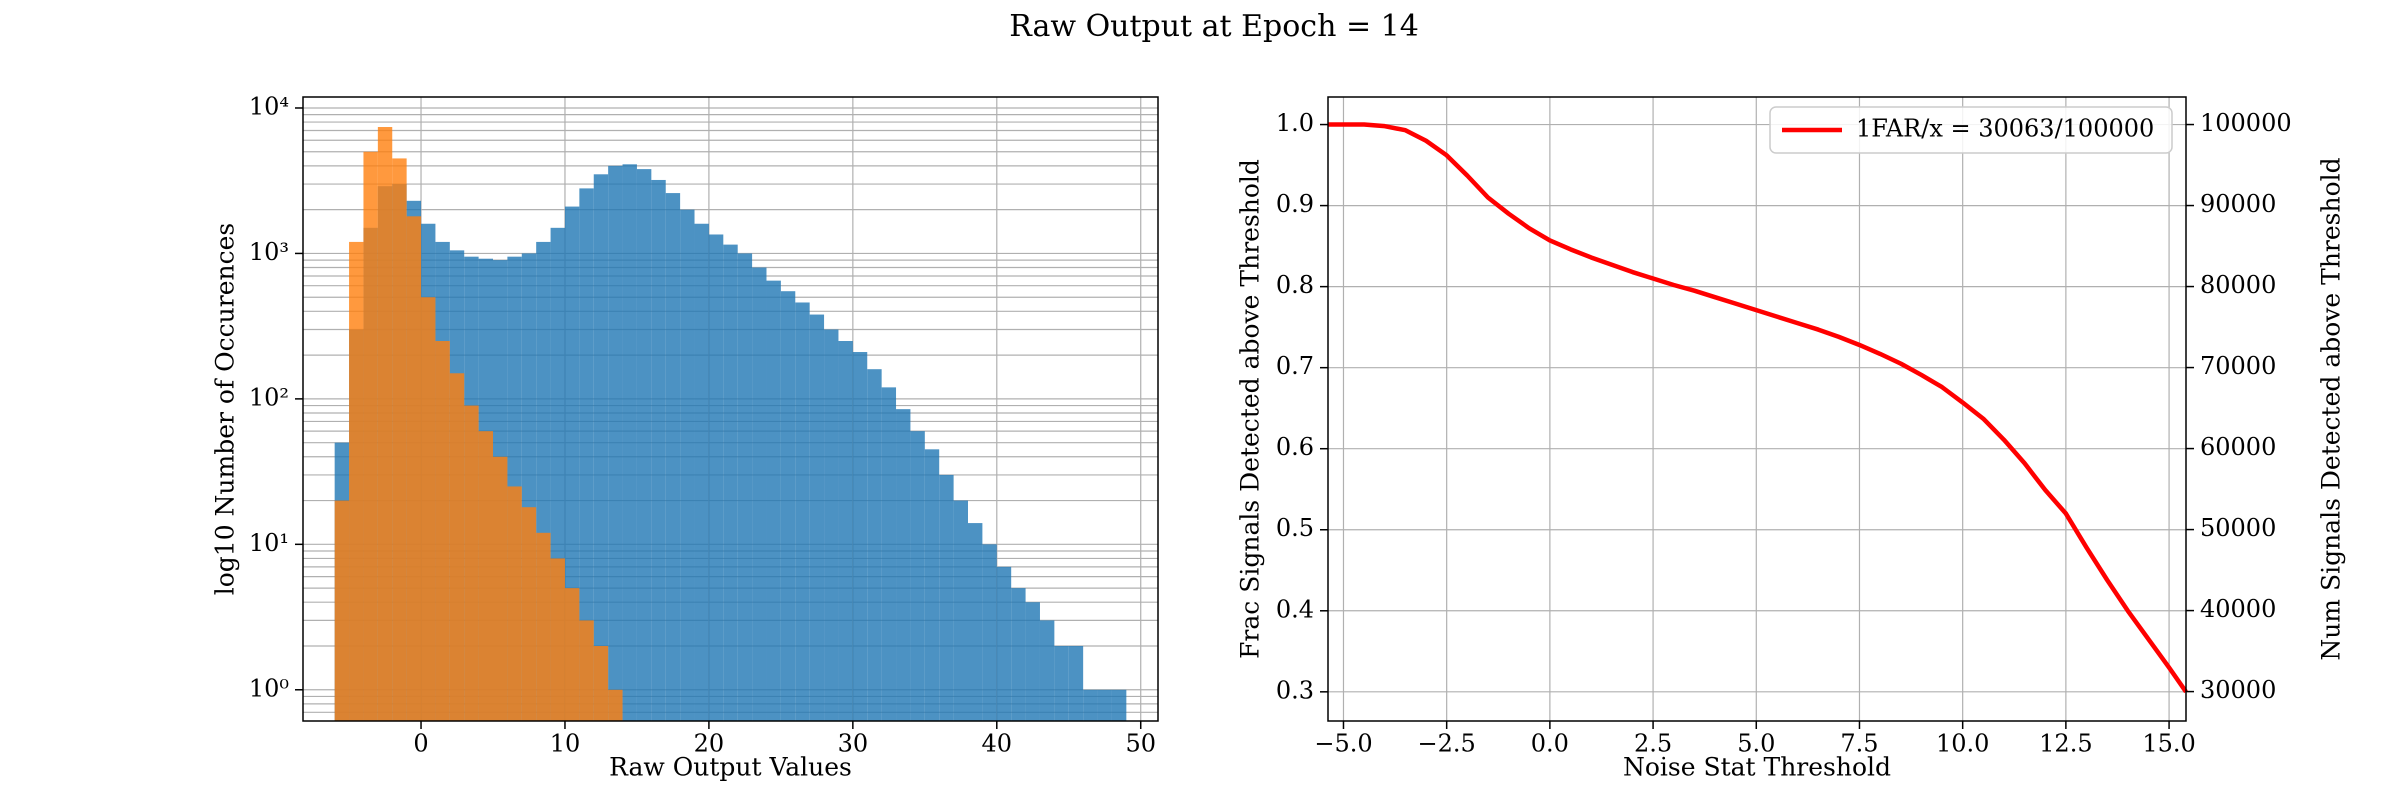 The image size is (2400, 800). Describe the element at coordinates (225, 409) in the screenshot. I see `y-axis-label: log10 Number of Occurences` at that location.